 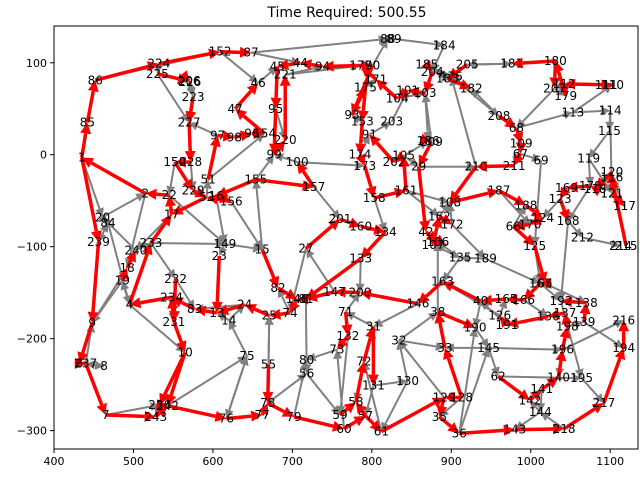 I want to click on node-label: 14, so click(x=228, y=320).